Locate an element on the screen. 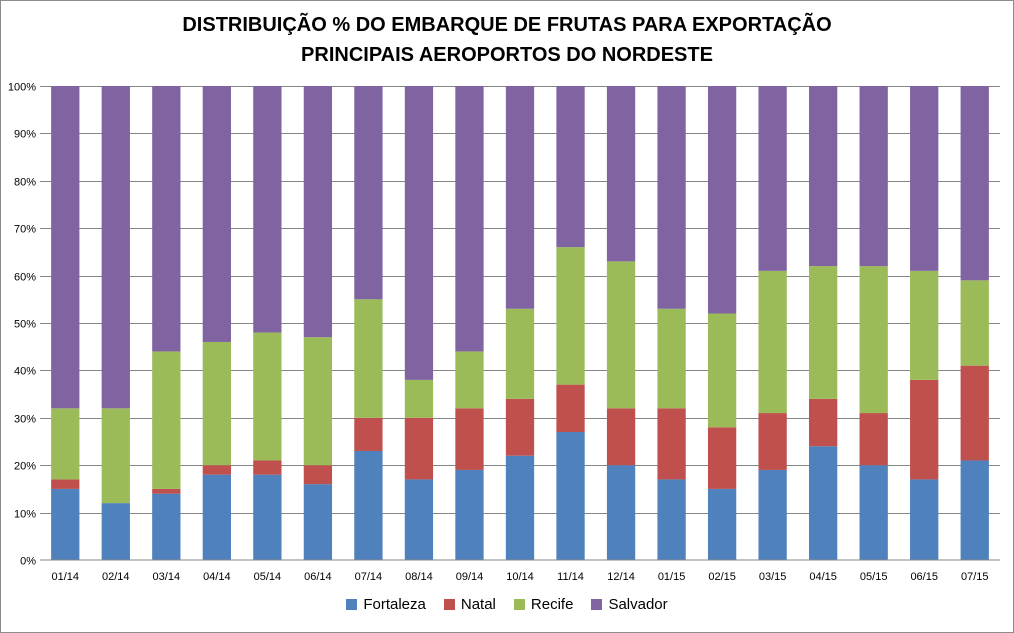 The width and height of the screenshot is (1014, 633). legend-label: Recife is located at coordinates (552, 604).